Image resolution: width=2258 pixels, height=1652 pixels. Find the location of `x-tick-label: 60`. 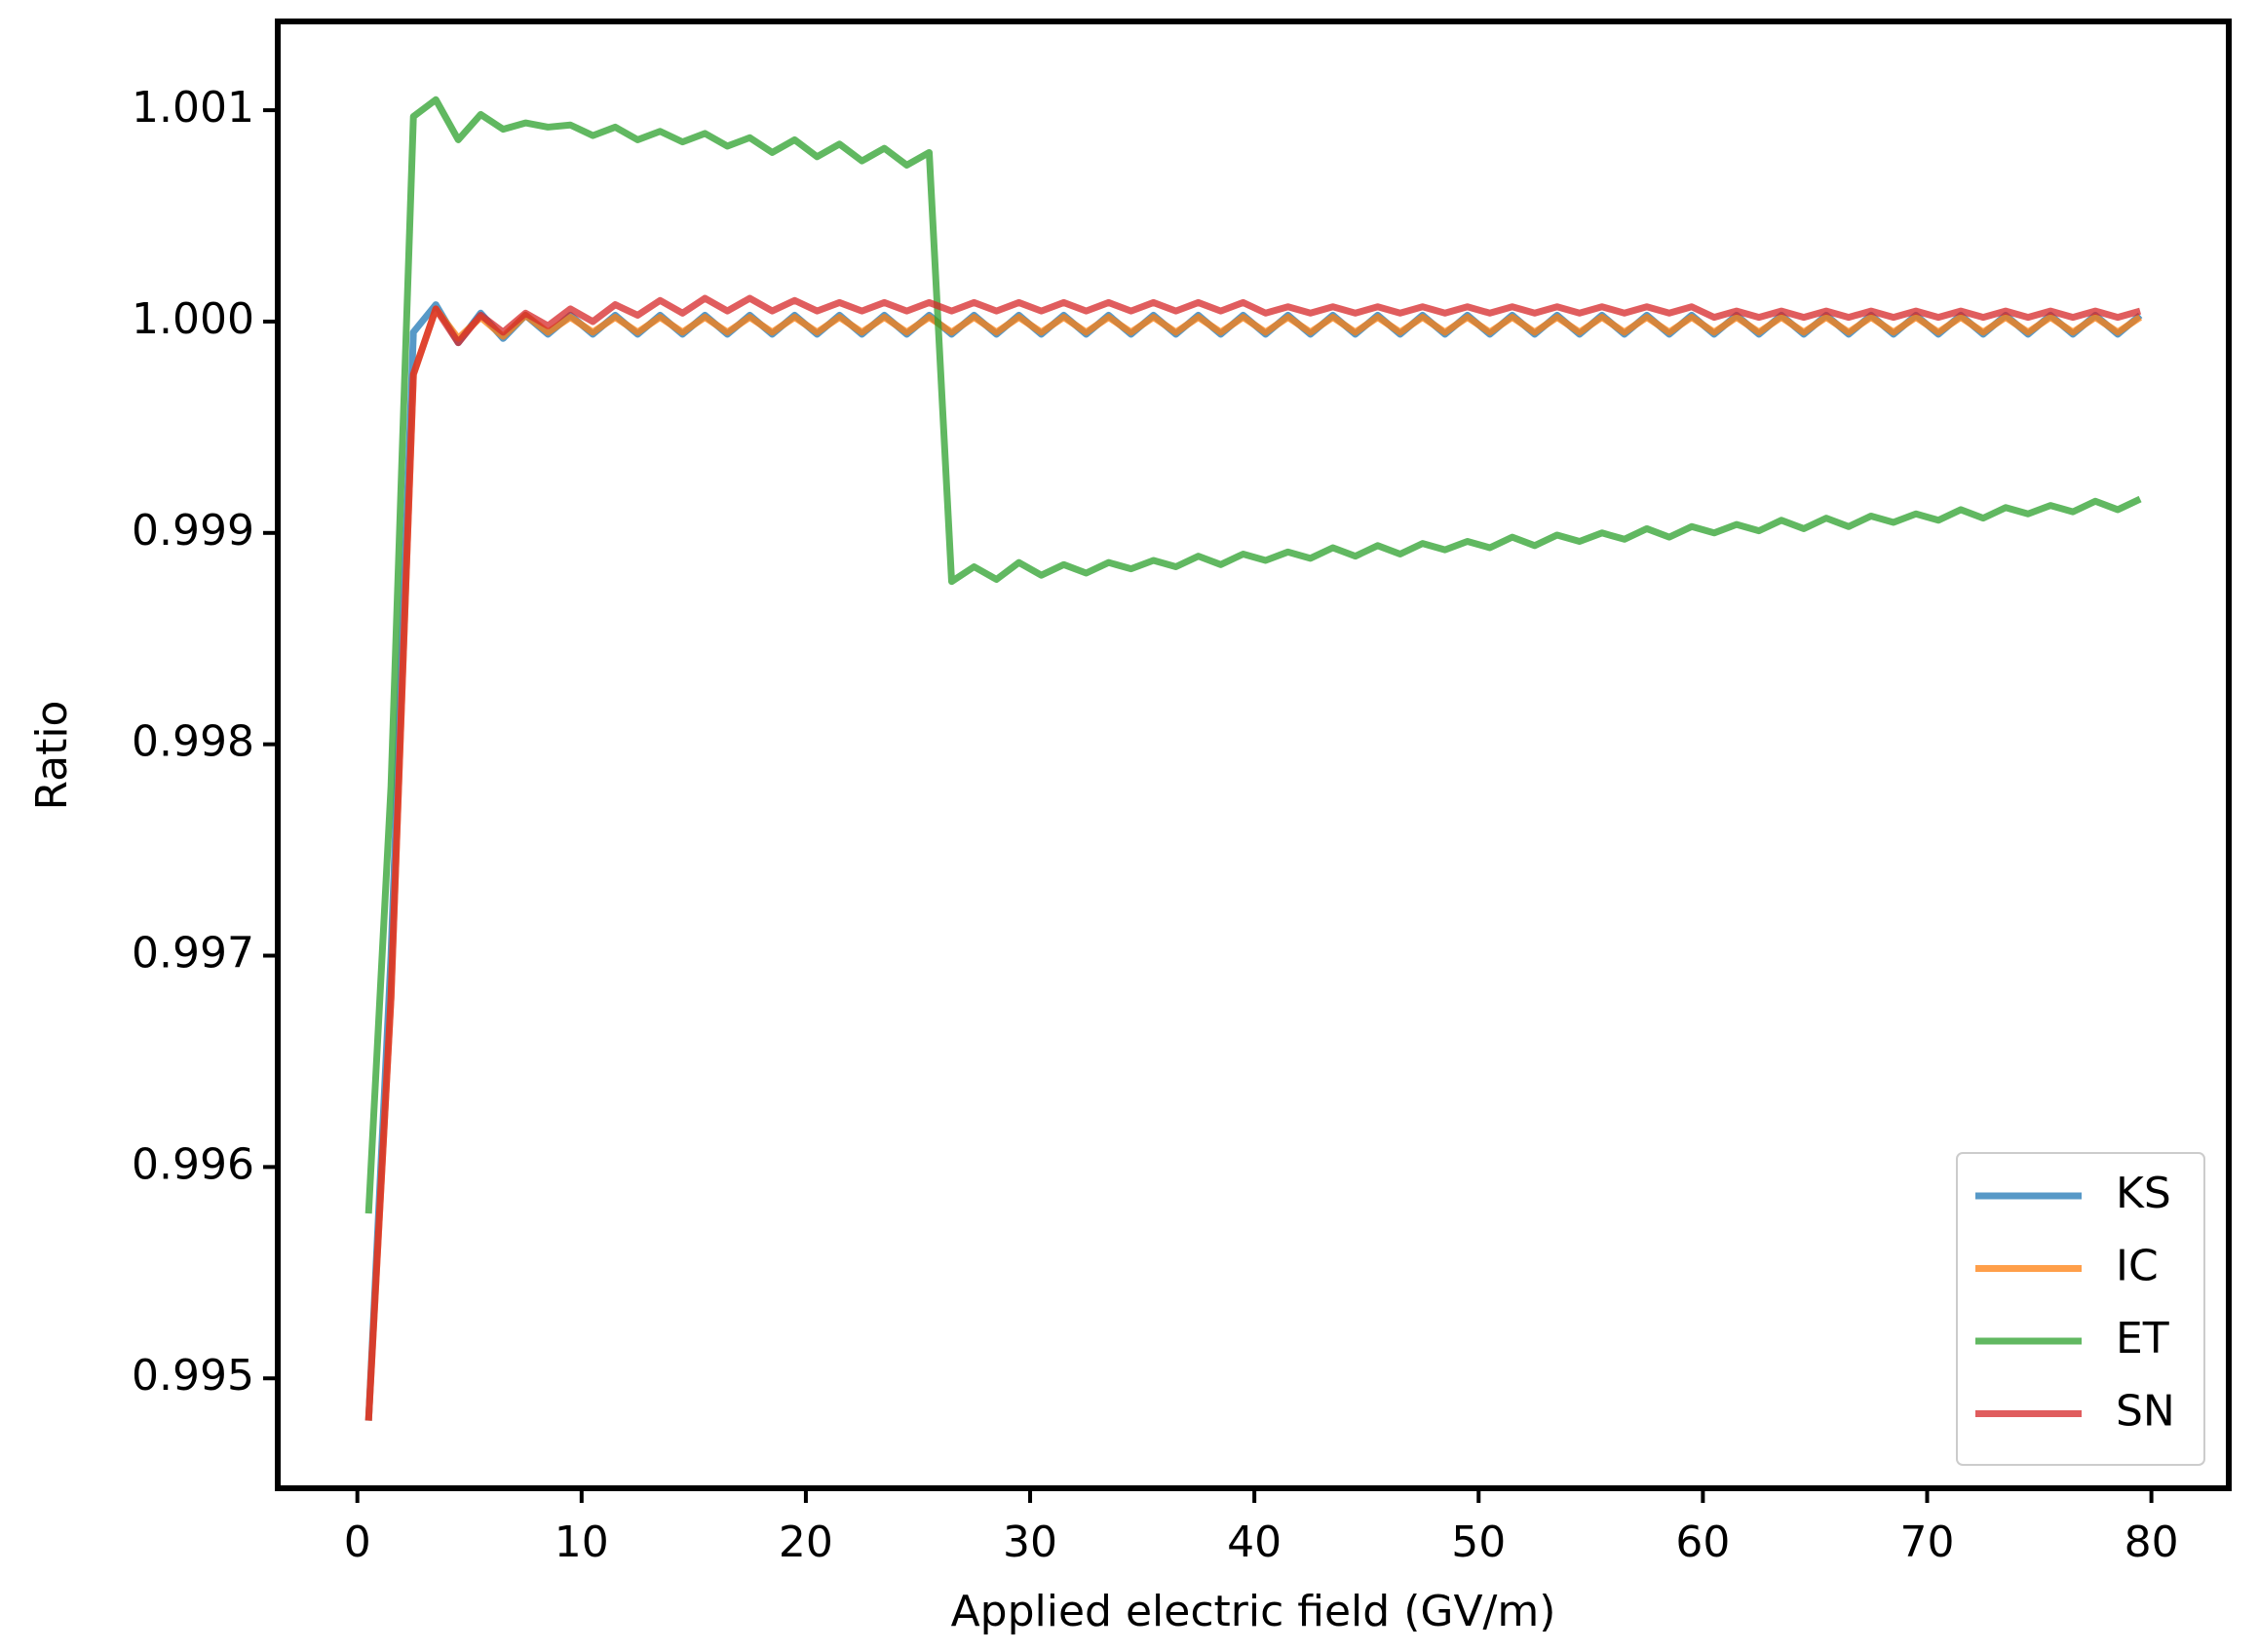

x-tick-label: 60 is located at coordinates (1703, 1542).